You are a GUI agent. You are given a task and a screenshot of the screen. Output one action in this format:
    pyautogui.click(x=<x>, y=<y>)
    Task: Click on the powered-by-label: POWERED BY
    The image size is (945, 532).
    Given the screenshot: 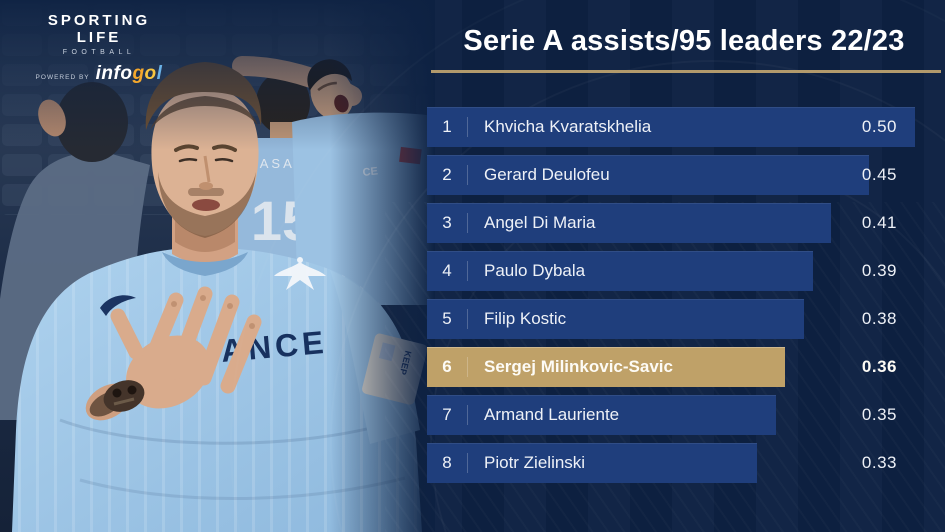 What is the action you would take?
    pyautogui.click(x=62, y=77)
    